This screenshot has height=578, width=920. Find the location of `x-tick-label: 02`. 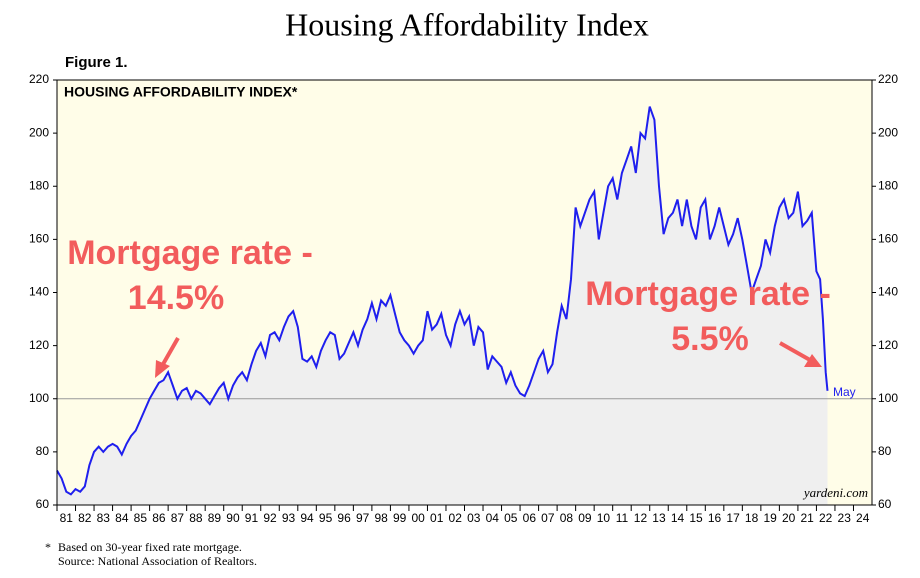

x-tick-label: 02 is located at coordinates (456, 518).